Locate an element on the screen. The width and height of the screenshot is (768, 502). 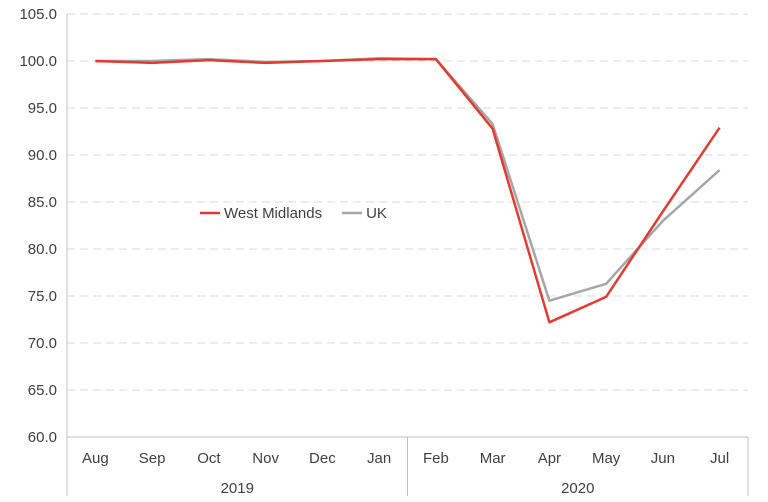
x-tick-label: Apr is located at coordinates (549, 458).